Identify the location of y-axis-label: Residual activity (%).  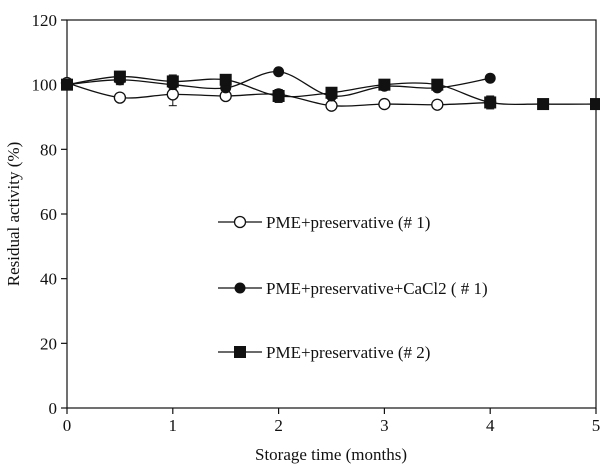
(13, 214).